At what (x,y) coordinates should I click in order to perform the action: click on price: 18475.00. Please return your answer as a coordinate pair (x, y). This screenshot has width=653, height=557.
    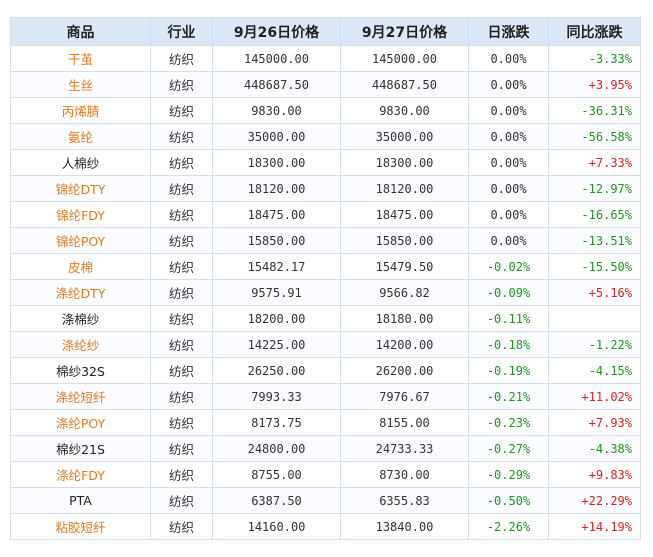
    Looking at the image, I should click on (404, 214).